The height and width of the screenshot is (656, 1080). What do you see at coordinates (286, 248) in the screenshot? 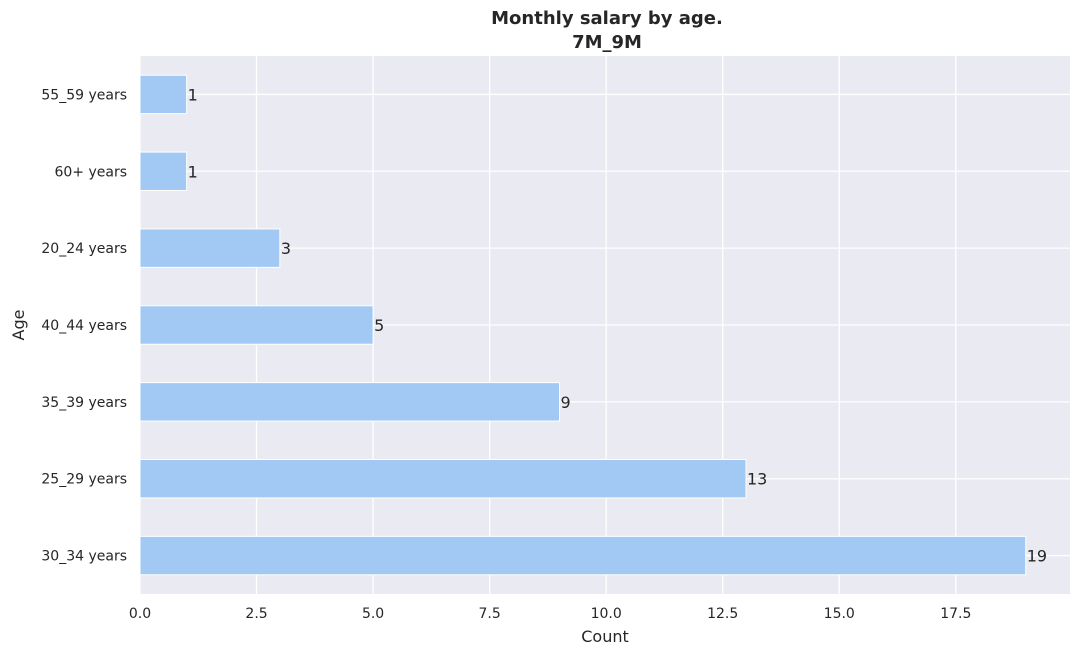
I see `bar-value-label: 3` at bounding box center [286, 248].